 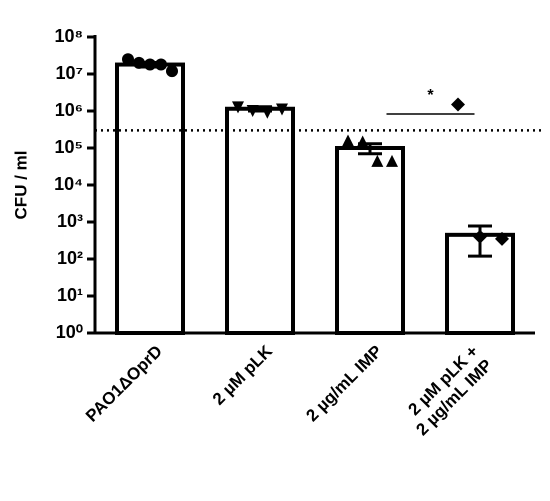 What do you see at coordinates (69, 147) in the screenshot?
I see `y-tick-label: 10⁵` at bounding box center [69, 147].